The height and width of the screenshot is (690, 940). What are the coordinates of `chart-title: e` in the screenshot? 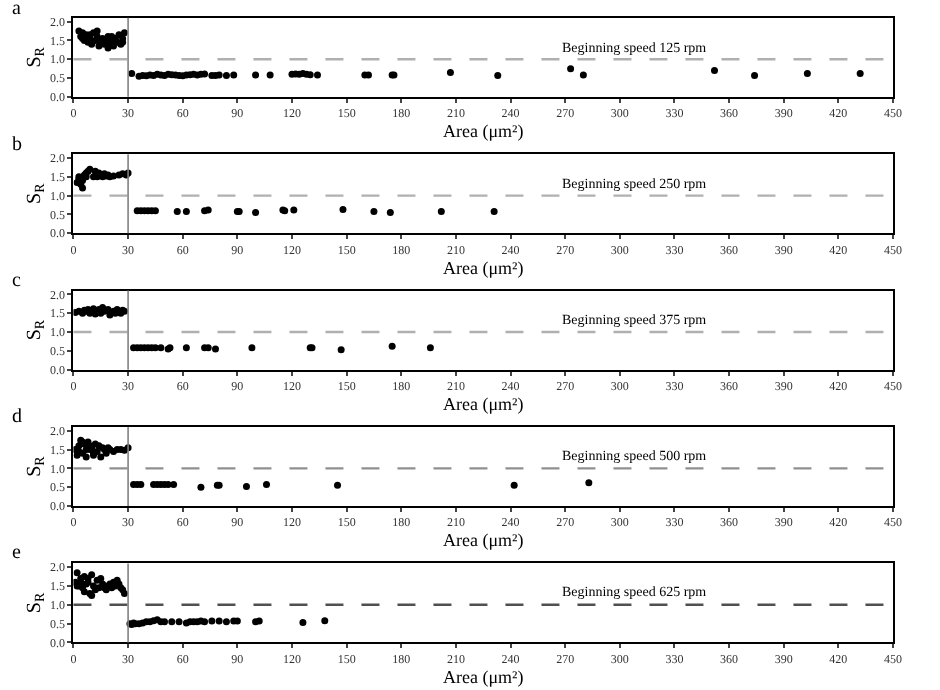 It's located at (17, 553).